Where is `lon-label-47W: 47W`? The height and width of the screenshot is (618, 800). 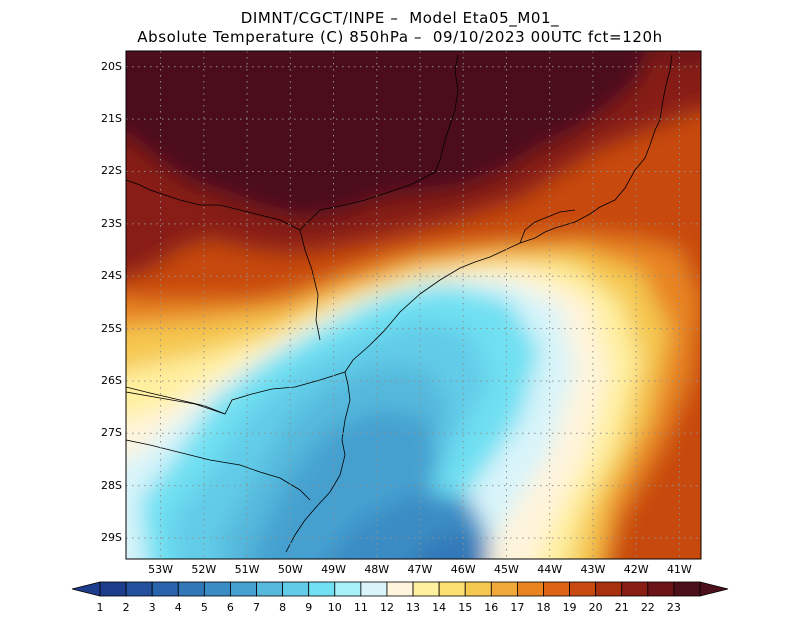
lon-label-47W: 47W is located at coordinates (420, 569).